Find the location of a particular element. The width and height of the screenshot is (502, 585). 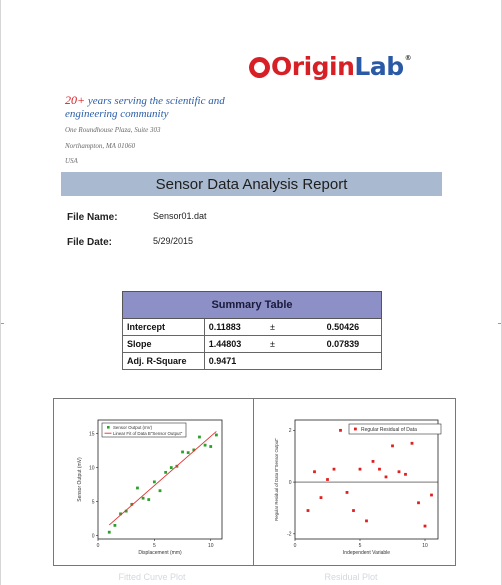

registered-mark: ® is located at coordinates (408, 57).